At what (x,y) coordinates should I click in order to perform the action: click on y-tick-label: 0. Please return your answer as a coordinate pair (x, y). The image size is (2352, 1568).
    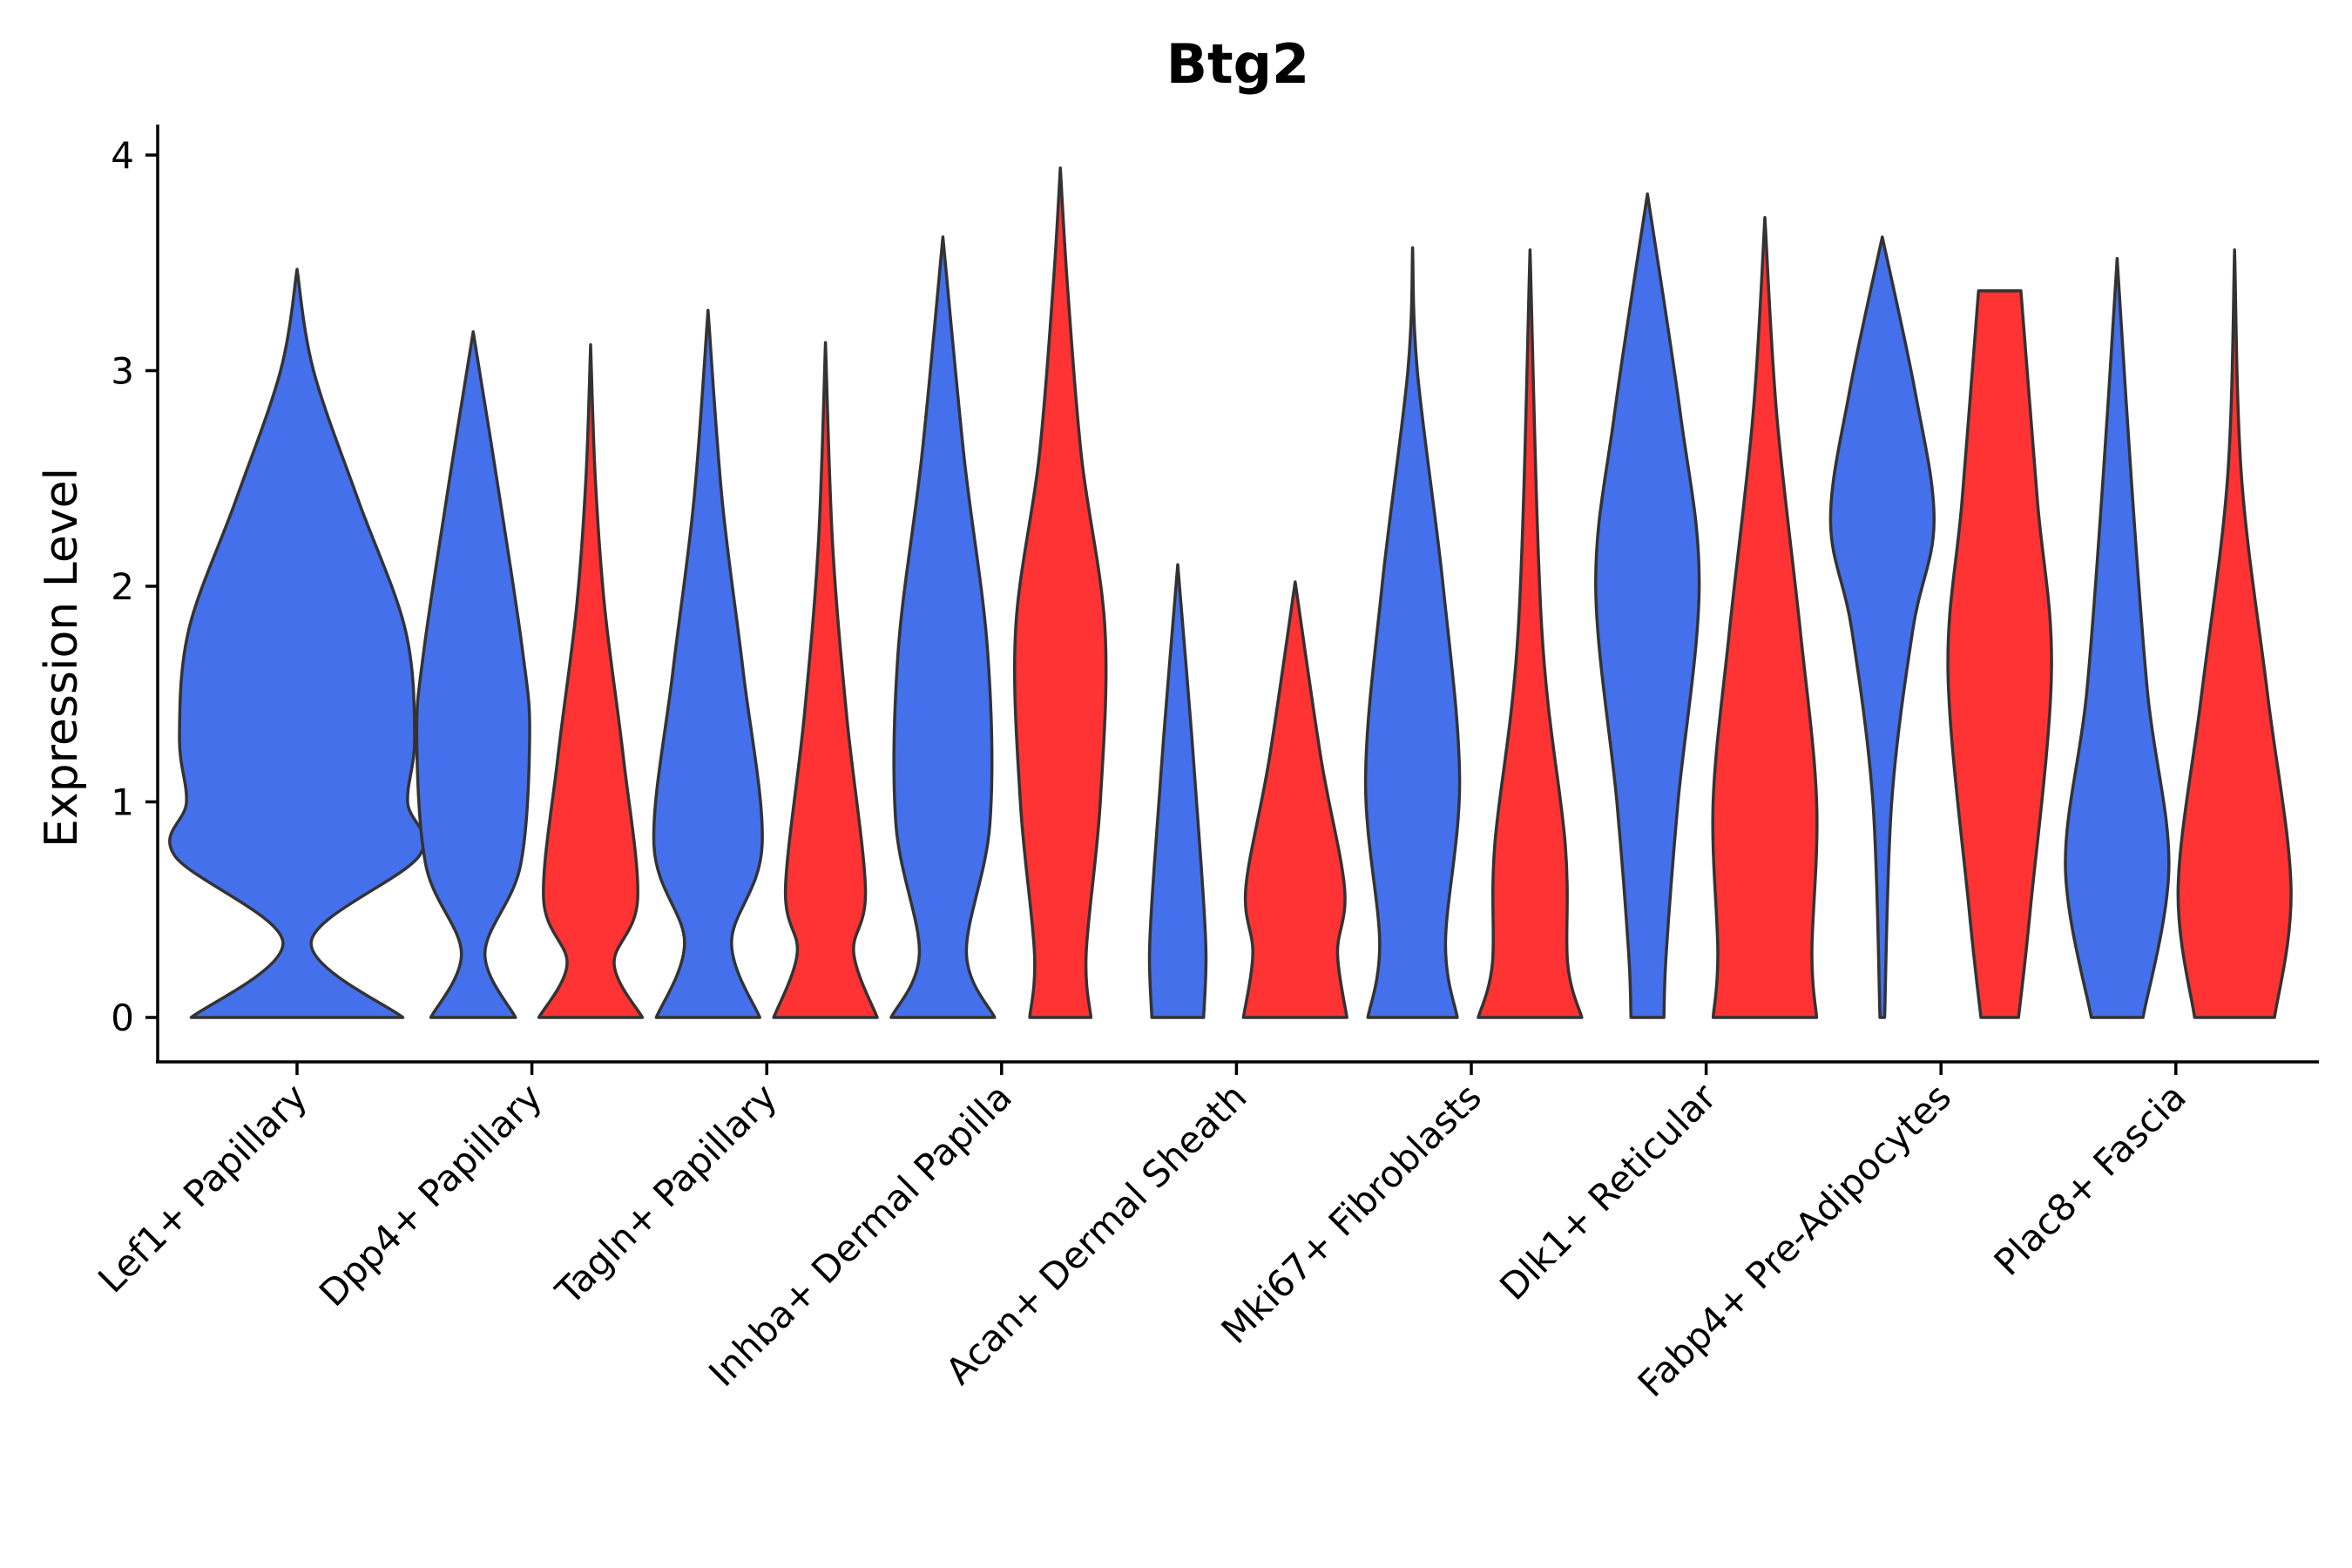
    Looking at the image, I should click on (122, 1018).